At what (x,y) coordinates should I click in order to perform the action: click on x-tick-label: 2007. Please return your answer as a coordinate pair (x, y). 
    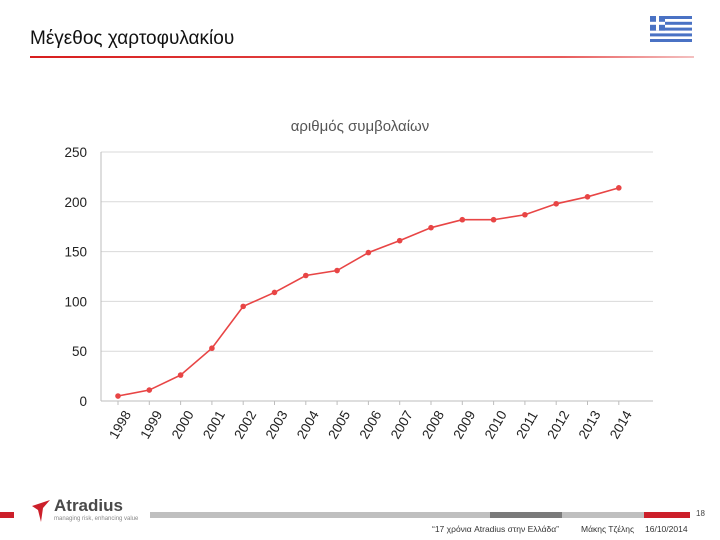
    Looking at the image, I should click on (402, 425).